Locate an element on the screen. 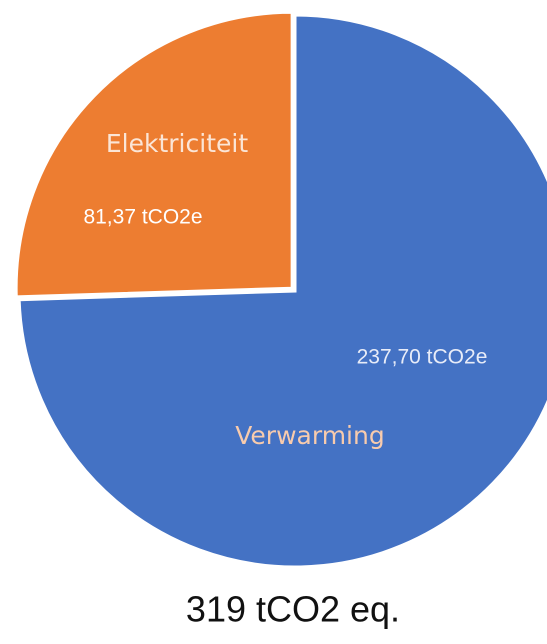  data-label: 81,37 tCO2e is located at coordinates (142, 217).